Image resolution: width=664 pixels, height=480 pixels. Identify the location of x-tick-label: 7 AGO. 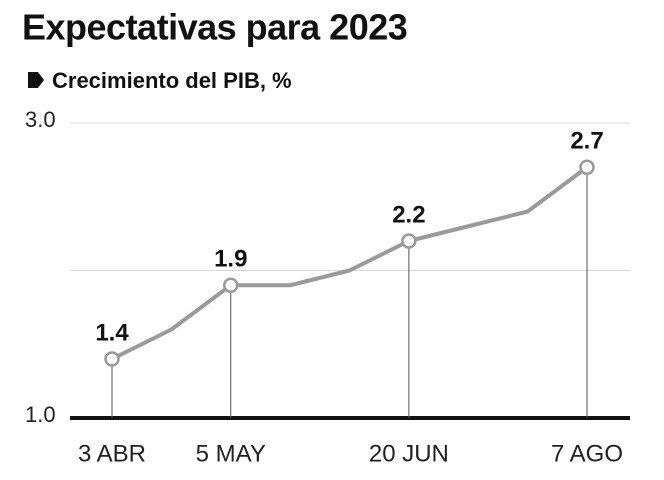
(587, 453).